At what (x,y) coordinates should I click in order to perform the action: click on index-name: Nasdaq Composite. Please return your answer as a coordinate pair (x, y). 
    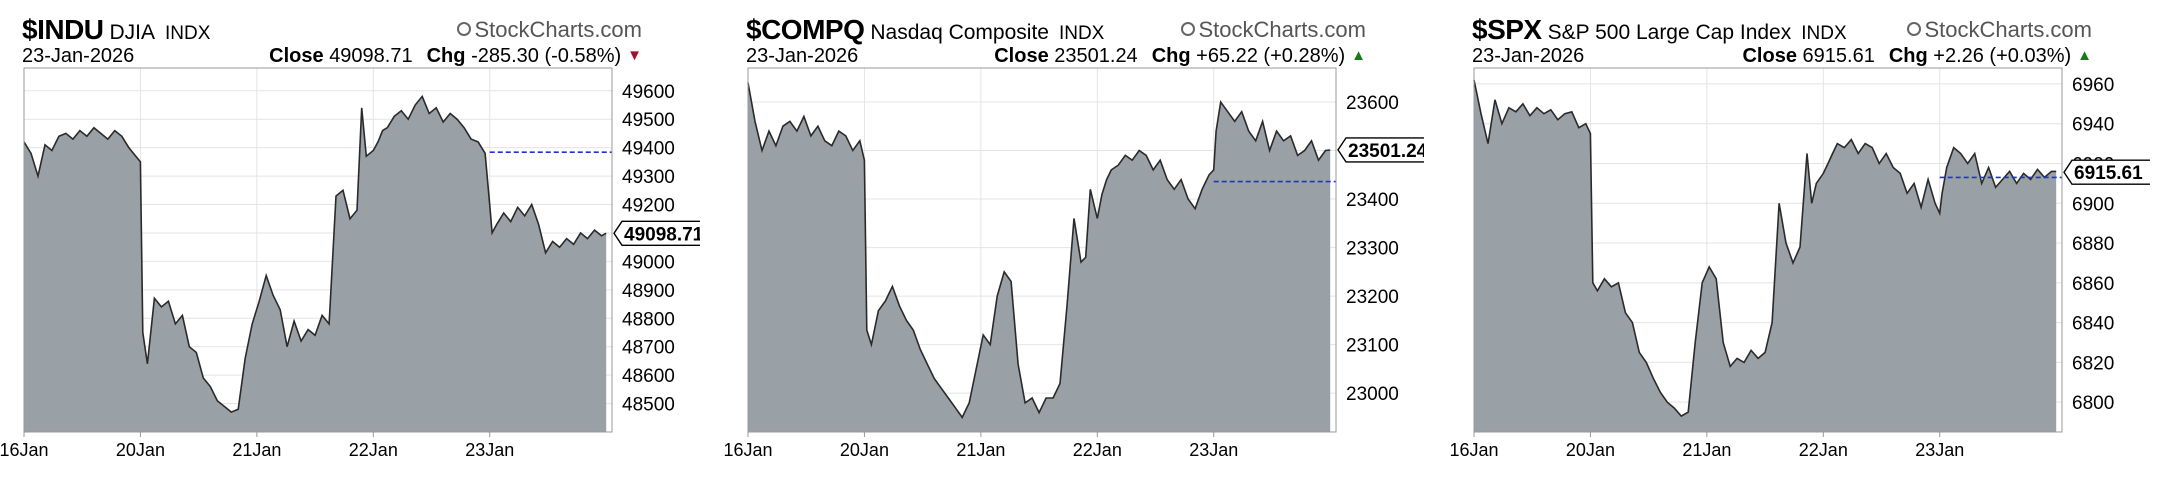
    Looking at the image, I should click on (959, 32).